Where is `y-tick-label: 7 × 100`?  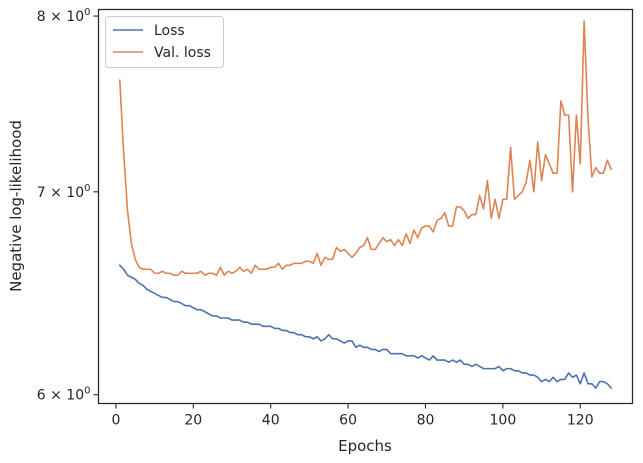
y-tick-label: 7 × 100 is located at coordinates (64, 192).